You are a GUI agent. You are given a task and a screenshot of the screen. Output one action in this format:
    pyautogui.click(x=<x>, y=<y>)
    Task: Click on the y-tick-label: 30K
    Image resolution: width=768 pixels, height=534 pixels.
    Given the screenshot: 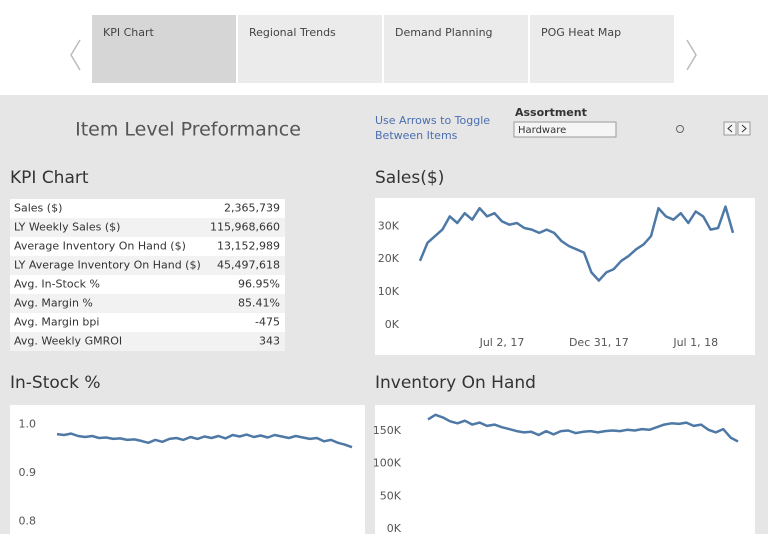 What is the action you would take?
    pyautogui.click(x=389, y=225)
    